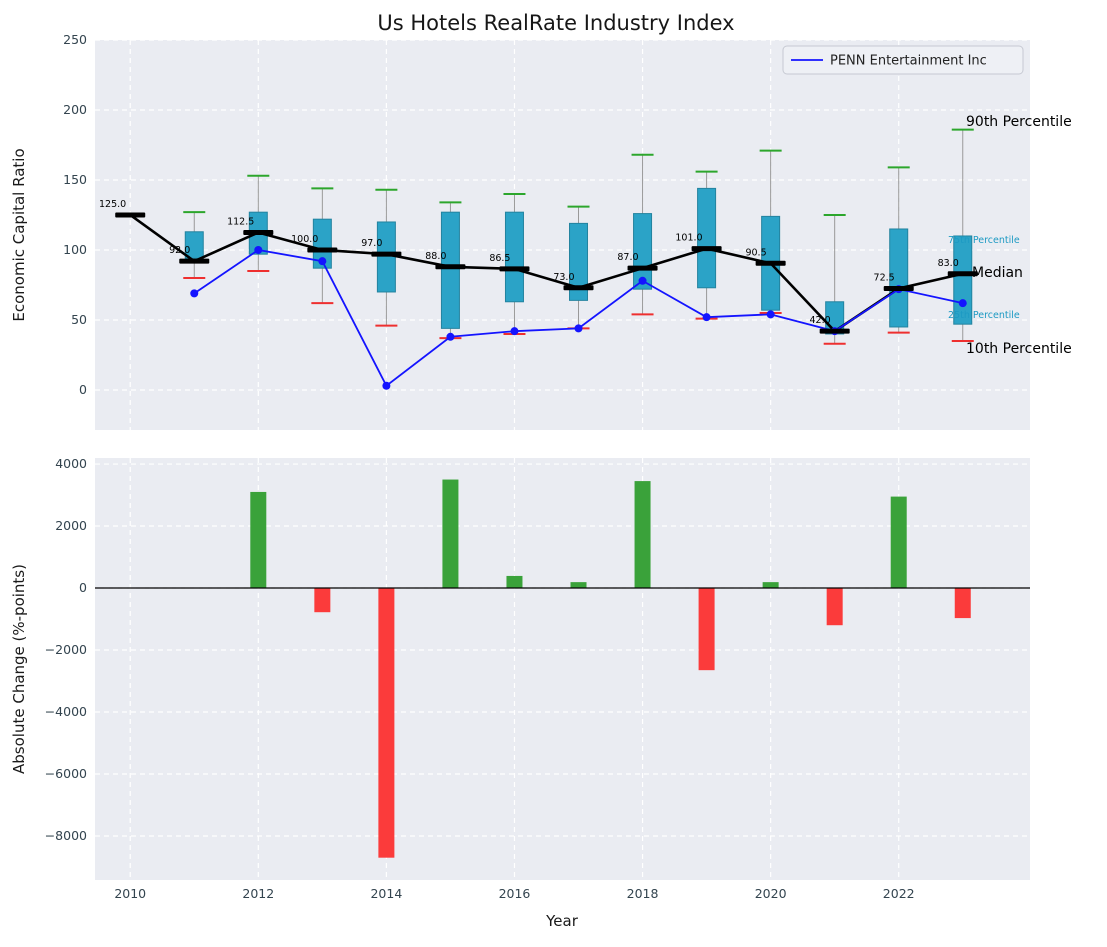  What do you see at coordinates (79, 319) in the screenshot?
I see `svg-text: 50` at bounding box center [79, 319].